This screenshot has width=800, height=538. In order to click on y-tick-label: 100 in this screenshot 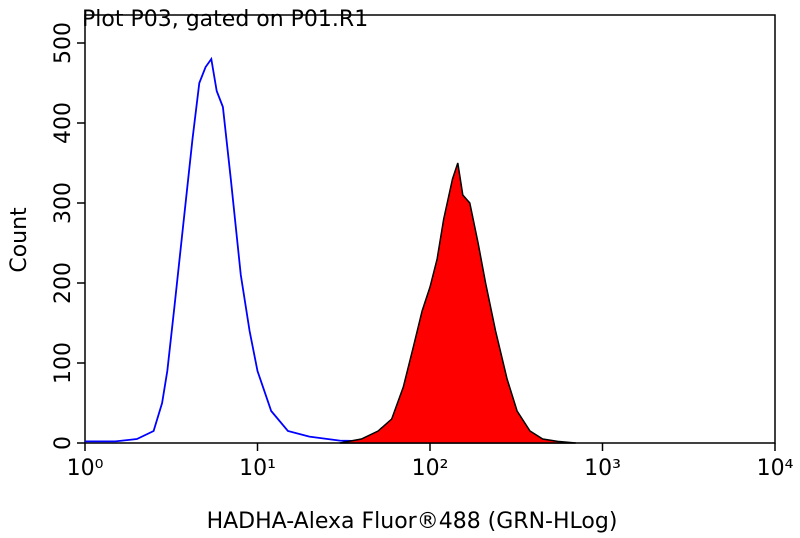, I will do `click(63, 363)`.